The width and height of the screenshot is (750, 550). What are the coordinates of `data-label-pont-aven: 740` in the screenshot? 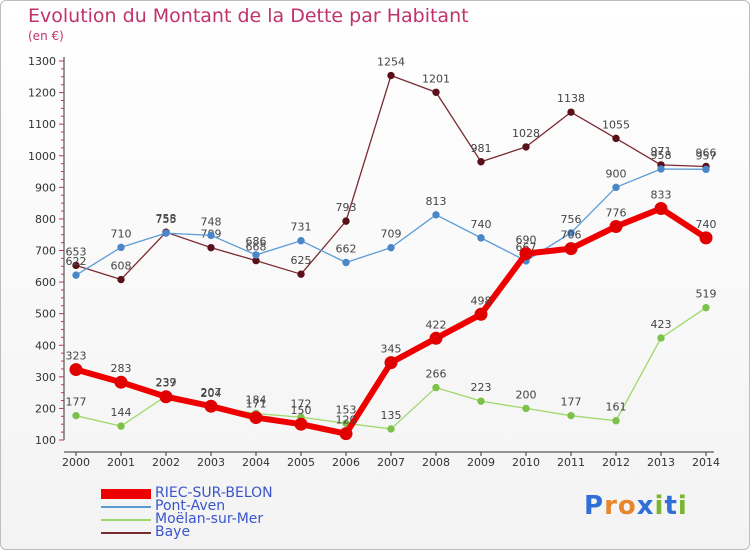 It's located at (481, 224).